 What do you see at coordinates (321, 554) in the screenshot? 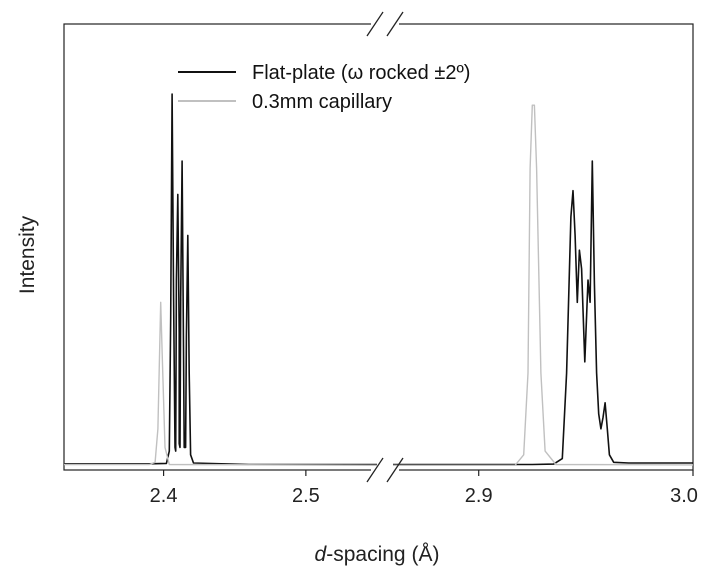
I see `x-axis-label-italic: d` at bounding box center [321, 554].